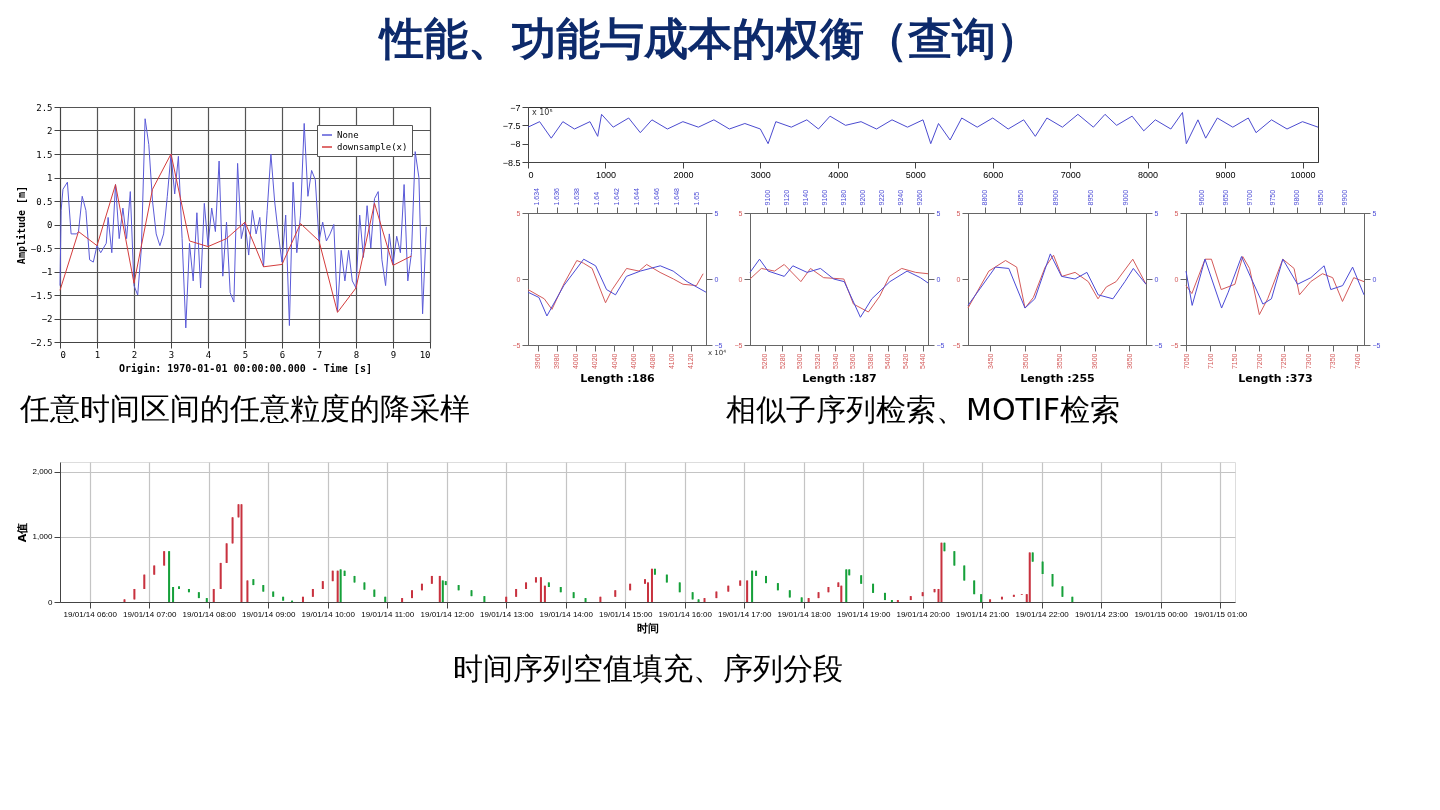 The width and height of the screenshot is (1440, 810). I want to click on x-tick-label: 19/01/15 01:00, so click(1220, 614).